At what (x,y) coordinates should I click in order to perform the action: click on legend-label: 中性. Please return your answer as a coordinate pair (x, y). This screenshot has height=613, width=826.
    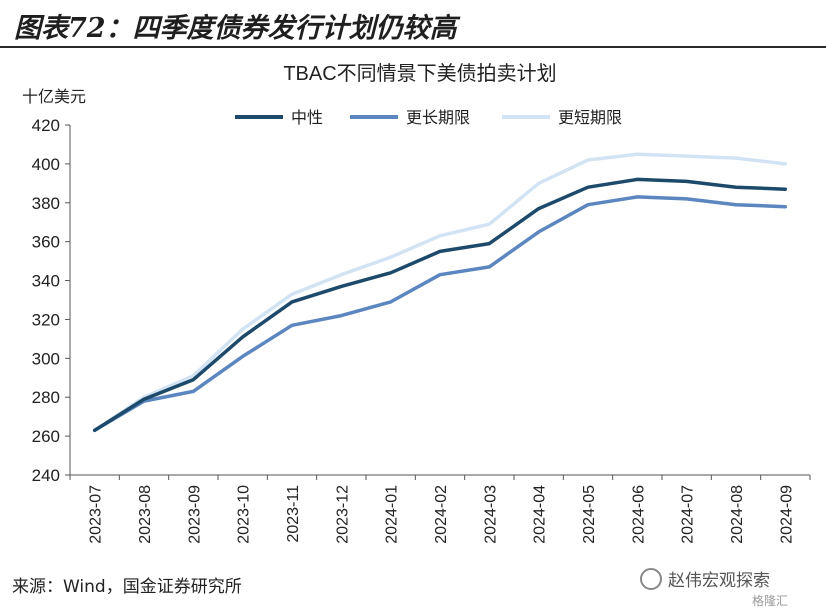
    Looking at the image, I should click on (307, 117).